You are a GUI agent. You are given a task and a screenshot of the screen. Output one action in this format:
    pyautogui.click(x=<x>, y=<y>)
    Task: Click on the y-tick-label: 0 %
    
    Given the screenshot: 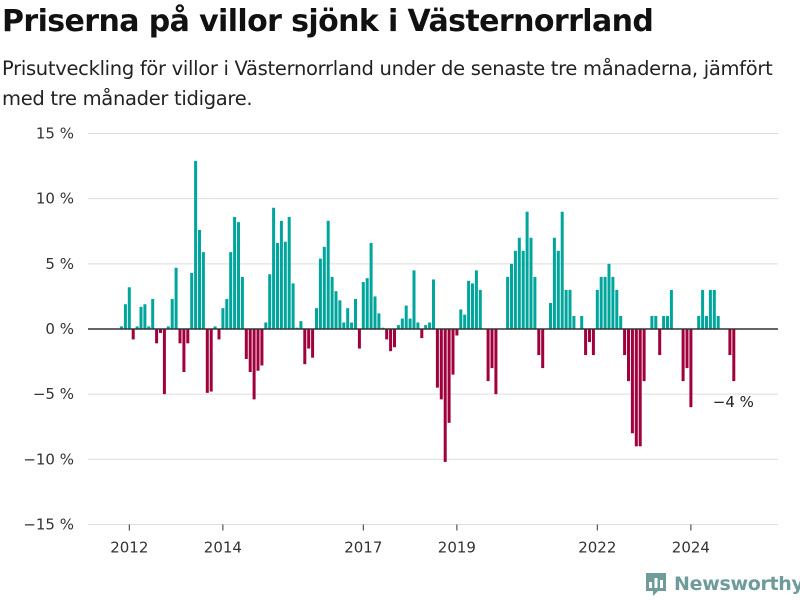 What is the action you would take?
    pyautogui.click(x=59, y=329)
    